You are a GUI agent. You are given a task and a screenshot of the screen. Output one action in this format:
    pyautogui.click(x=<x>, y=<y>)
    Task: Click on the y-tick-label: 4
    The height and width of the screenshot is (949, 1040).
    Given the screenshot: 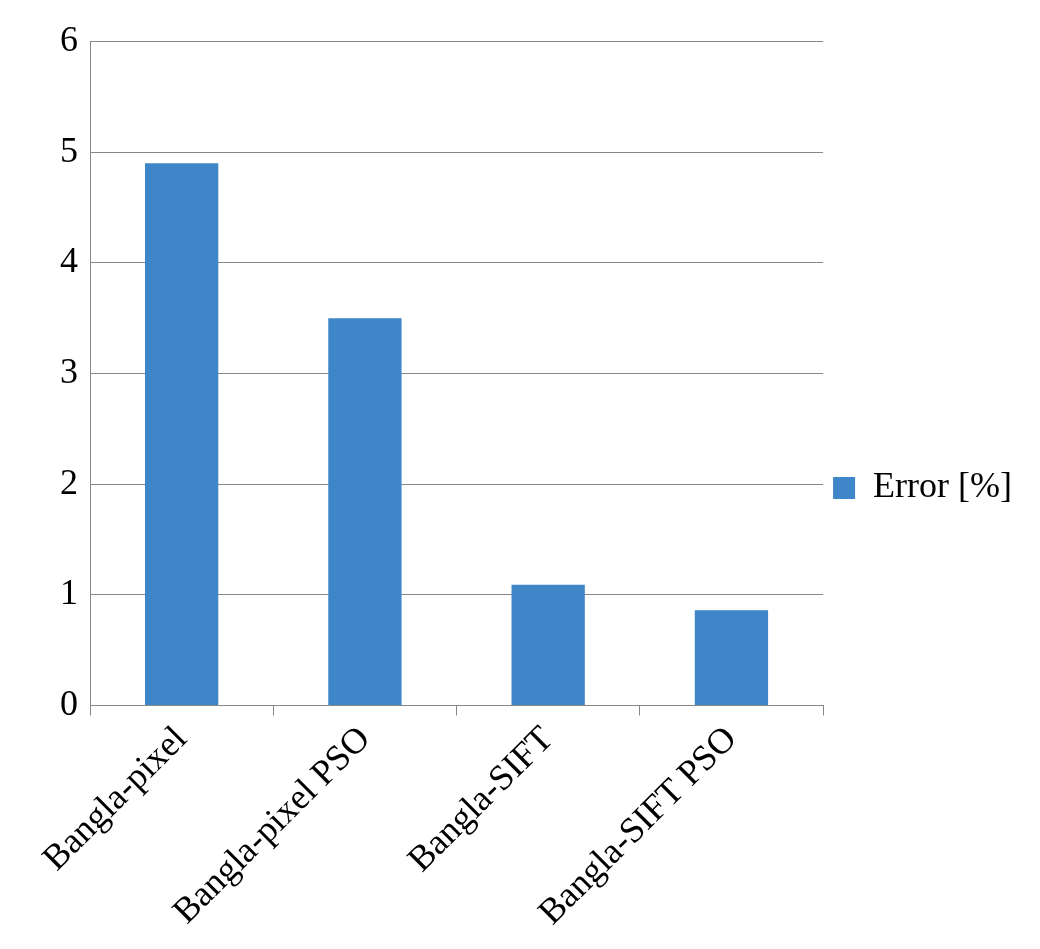 What is the action you would take?
    pyautogui.click(x=69, y=260)
    